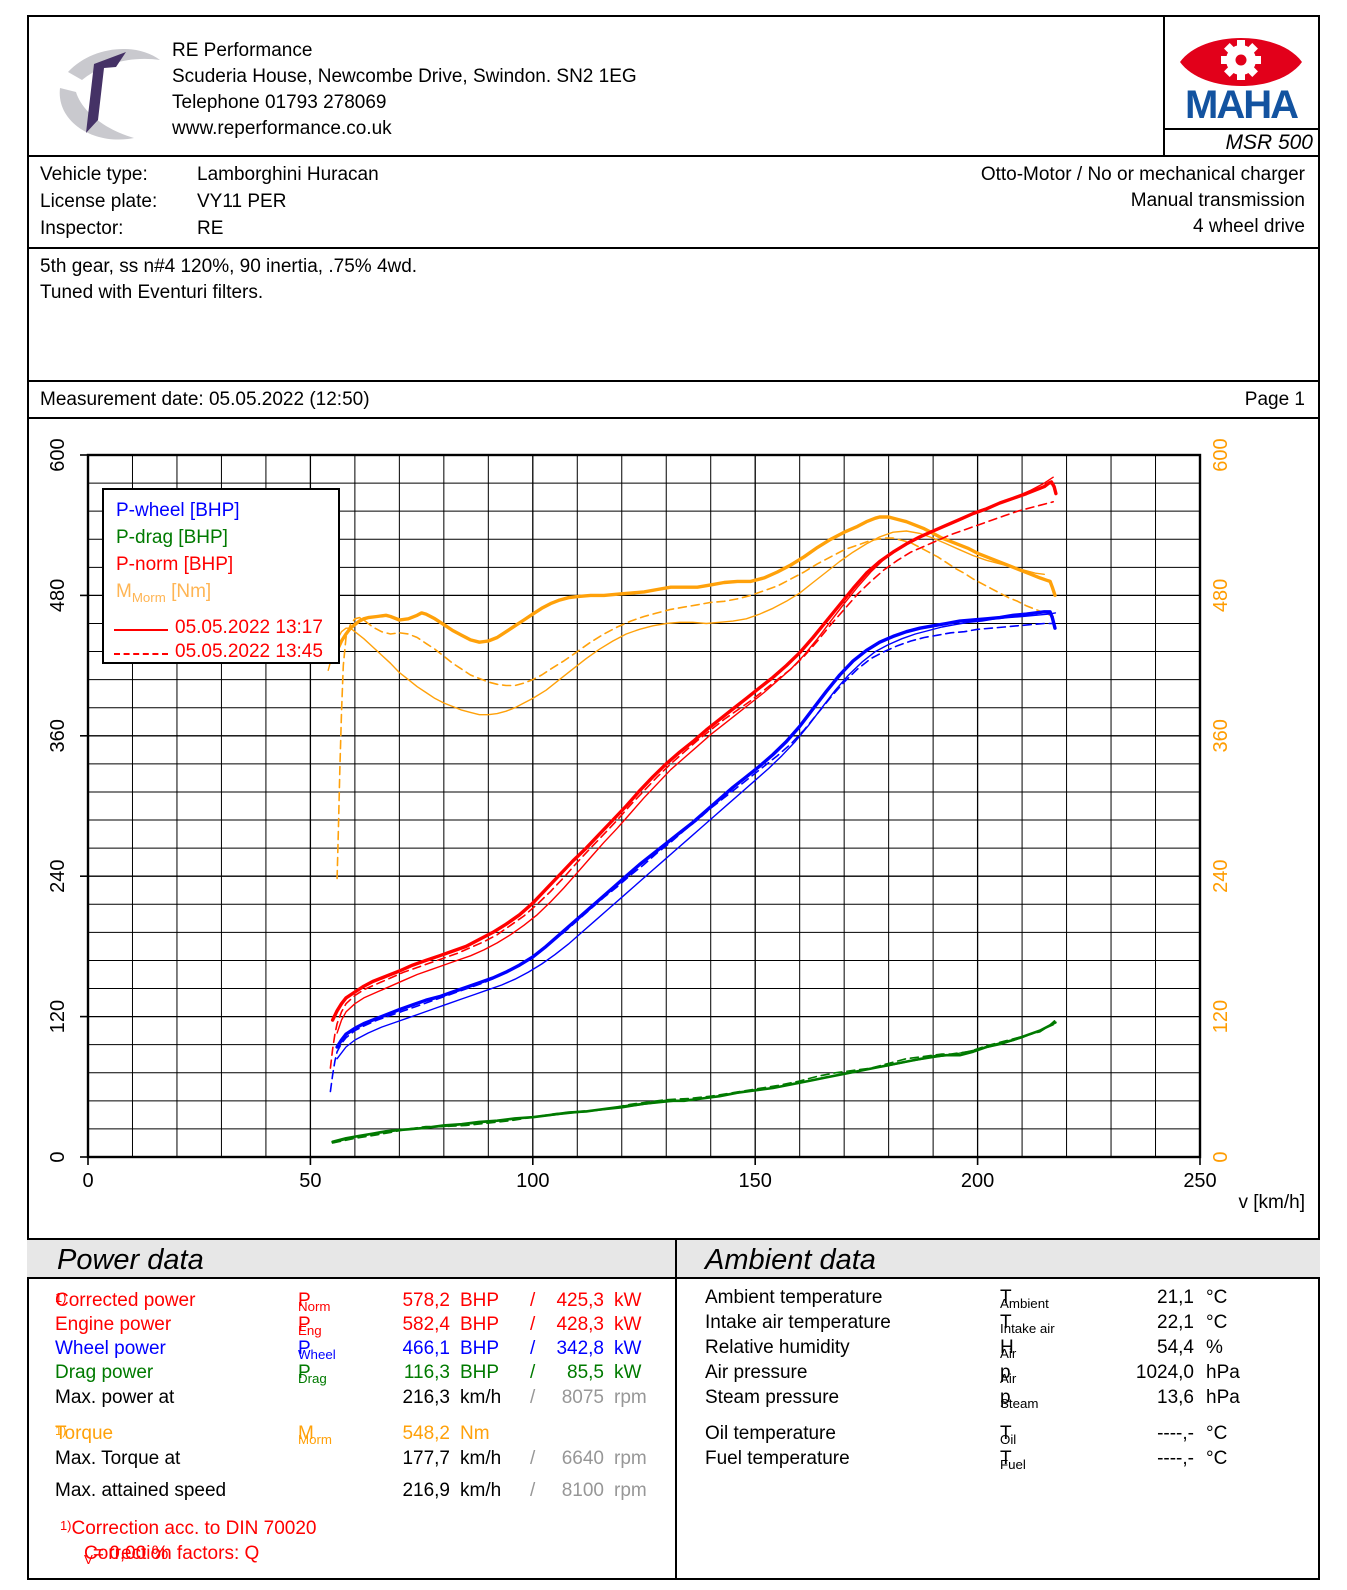 Image resolution: width=1347 pixels, height=1590 pixels. Describe the element at coordinates (141, 654) in the screenshot. I see `legend-dashed-line-sample` at that location.